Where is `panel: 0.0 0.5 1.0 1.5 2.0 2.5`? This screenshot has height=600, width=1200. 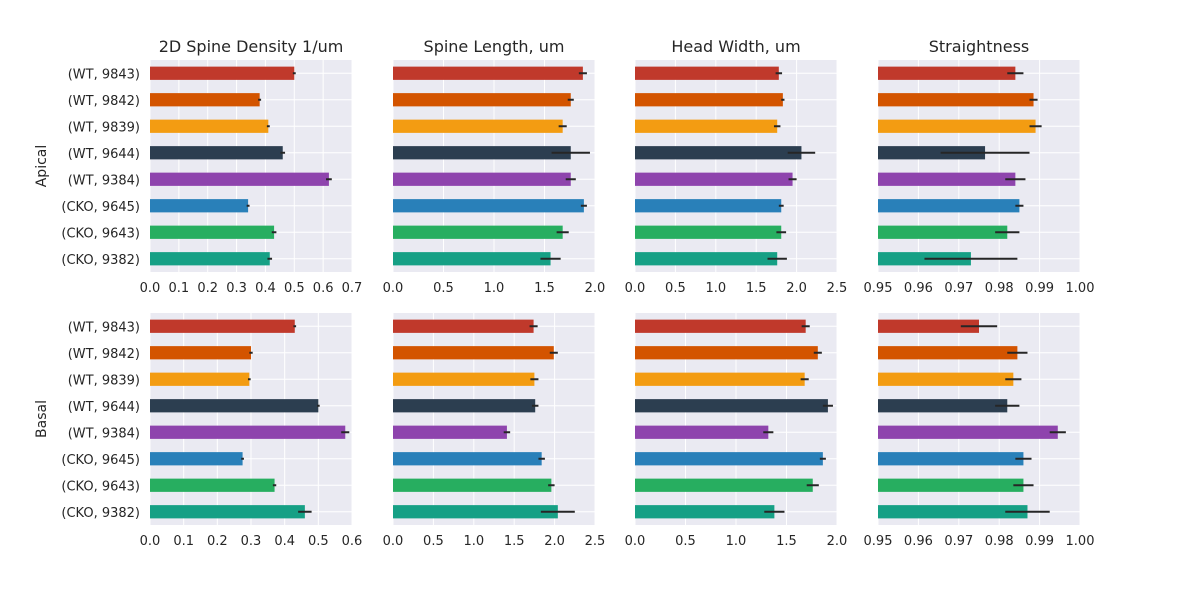 panel: 0.0 0.5 1.0 1.5 2.0 2.5 is located at coordinates (736, 178).